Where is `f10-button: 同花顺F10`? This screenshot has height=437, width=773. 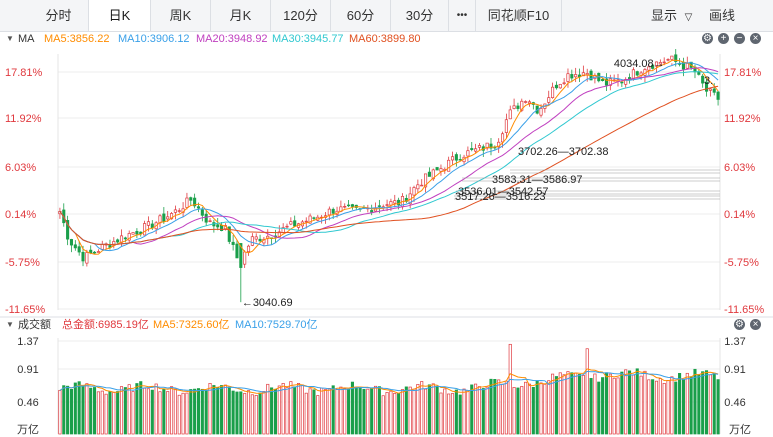
f10-button: 同花顺F10 is located at coordinates (519, 15).